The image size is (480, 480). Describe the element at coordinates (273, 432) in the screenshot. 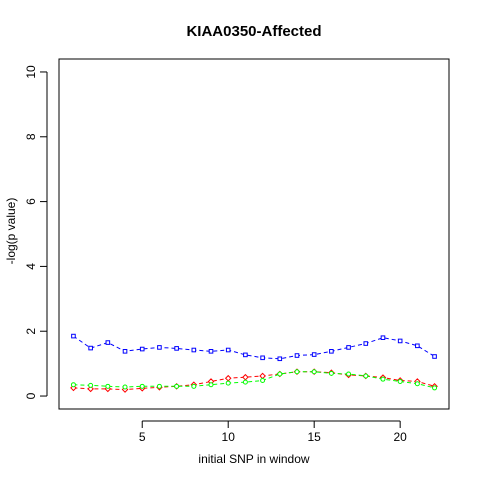

I see `x-axis: 5 10 15 20` at that location.